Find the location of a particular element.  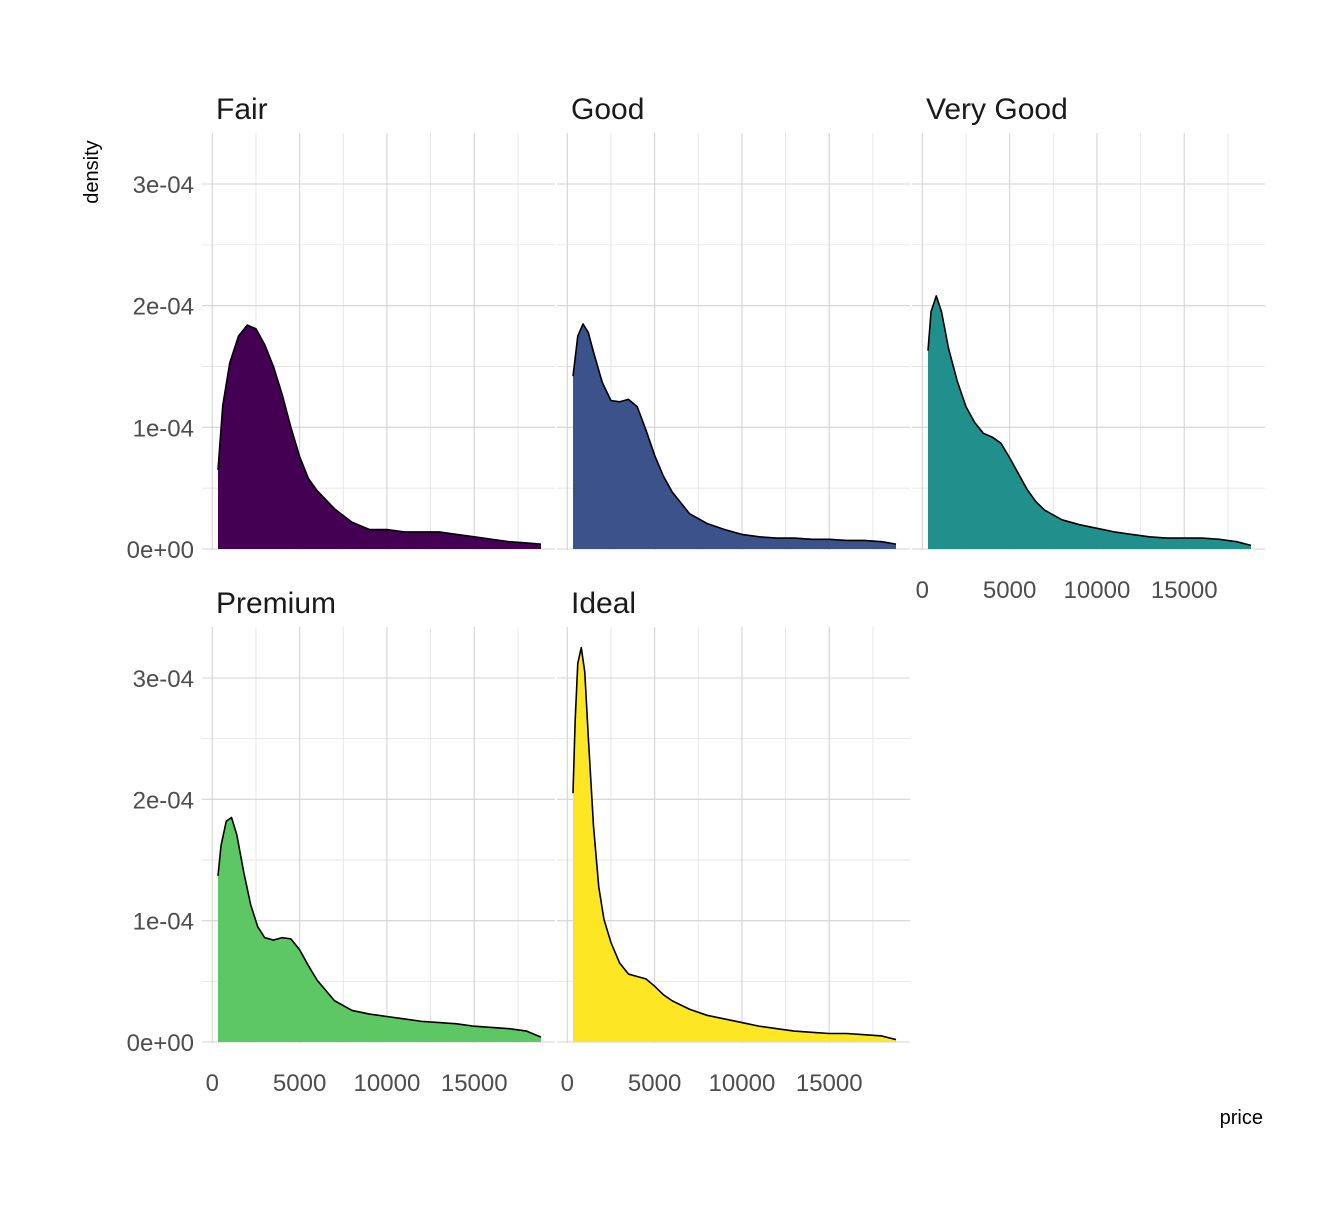

facet-panel-very-good: Very Good 0 5000 10000 15000 is located at coordinates (1088, 348).